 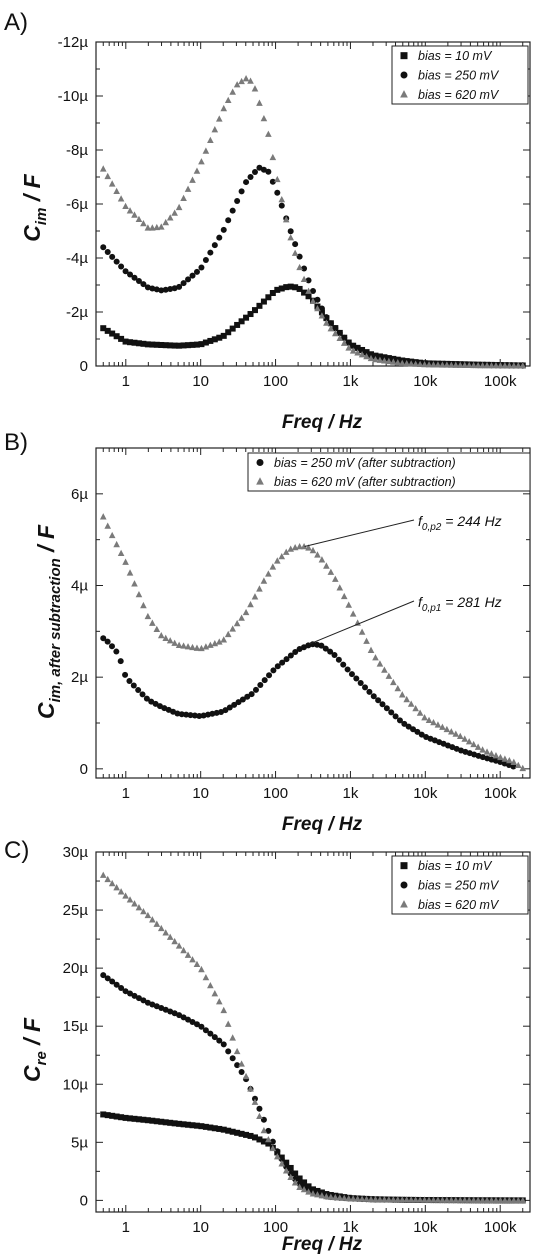 I want to click on annotation-f0p2-leader, so click(x=359, y=533).